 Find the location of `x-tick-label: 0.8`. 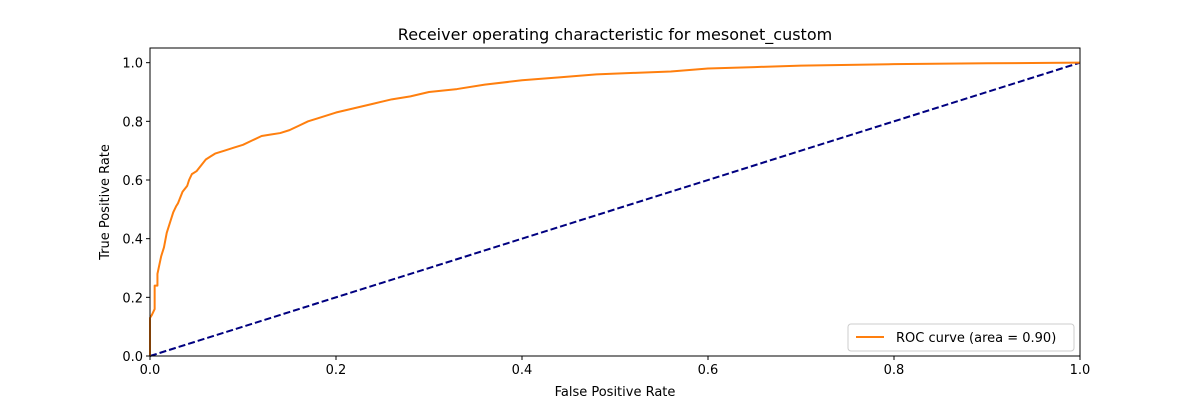

x-tick-label: 0.8 is located at coordinates (894, 370).